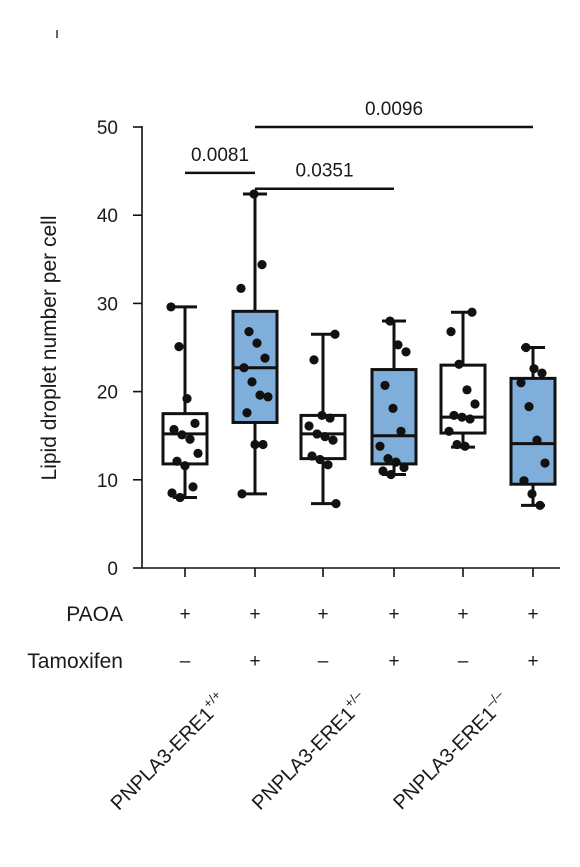 This screenshot has height=867, width=580. I want to click on y-tick-label: 30, so click(107, 304).